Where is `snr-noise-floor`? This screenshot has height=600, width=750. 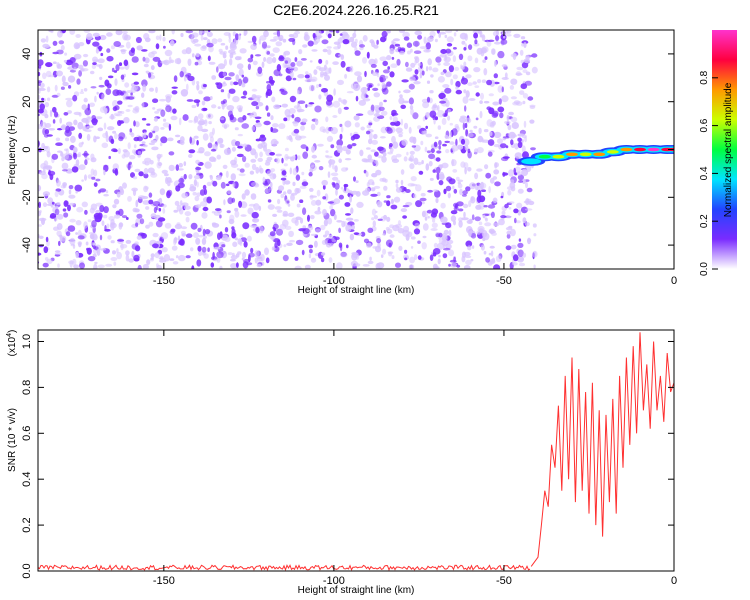
snr-noise-floor is located at coordinates (284, 567).